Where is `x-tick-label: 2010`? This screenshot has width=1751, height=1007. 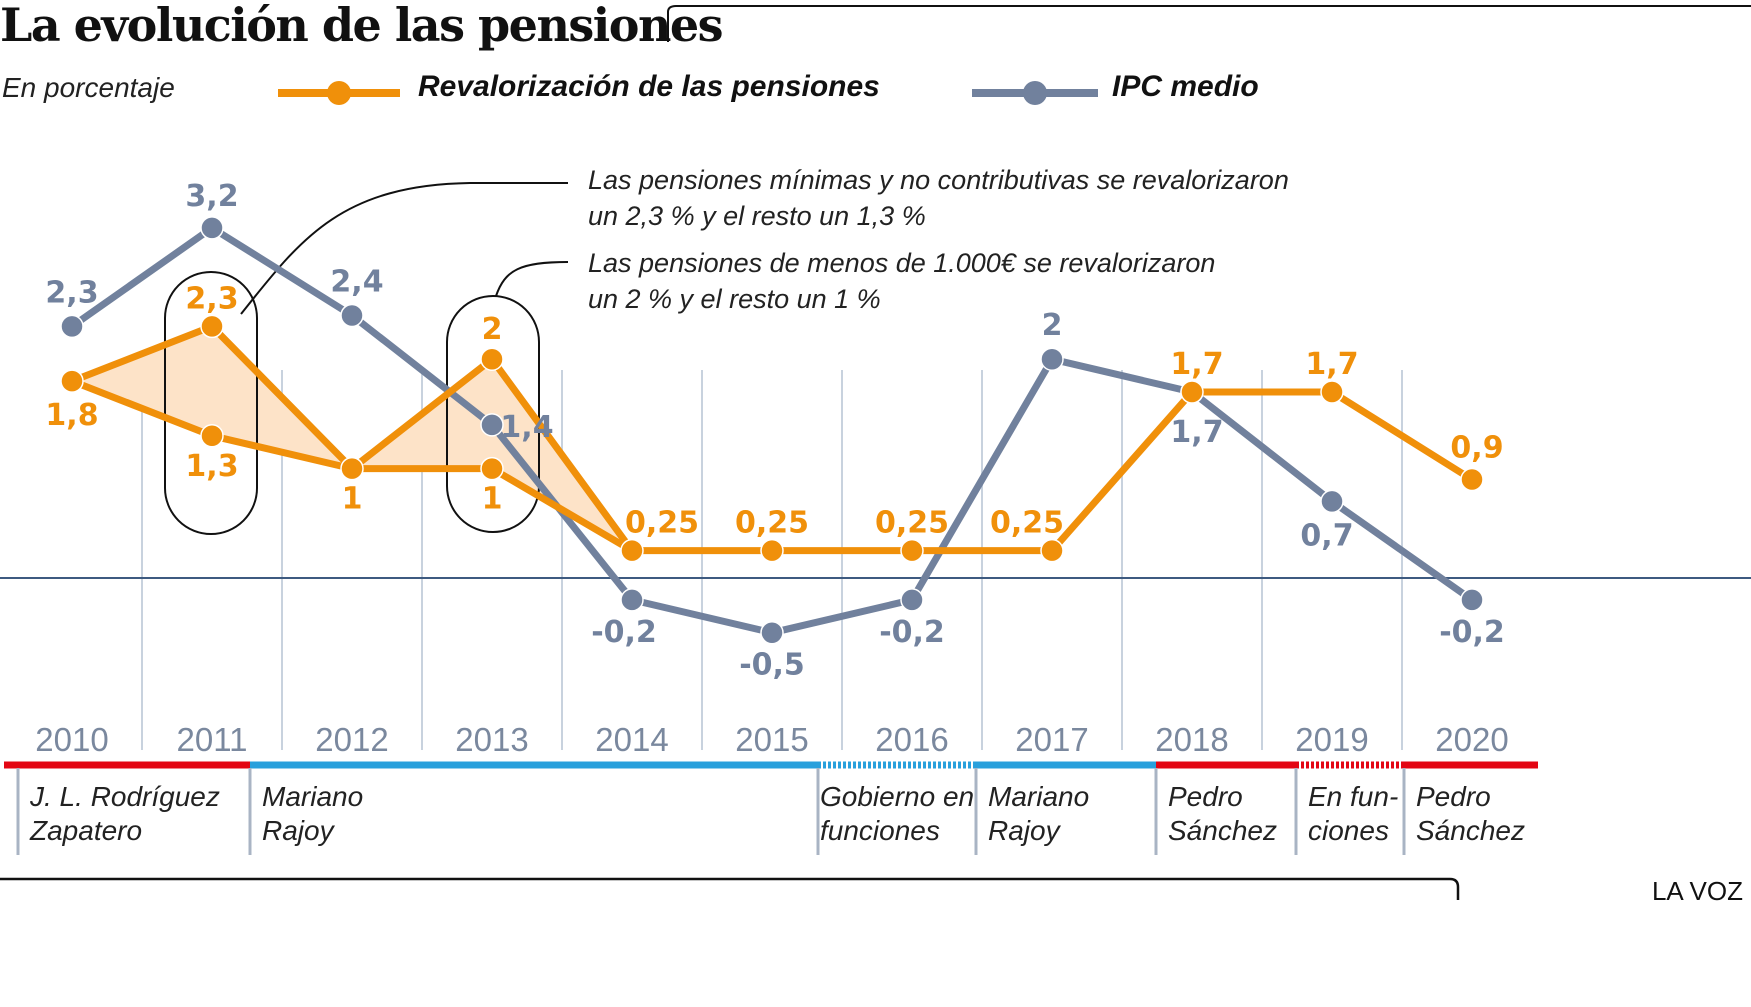
x-tick-label: 2010 is located at coordinates (71, 739).